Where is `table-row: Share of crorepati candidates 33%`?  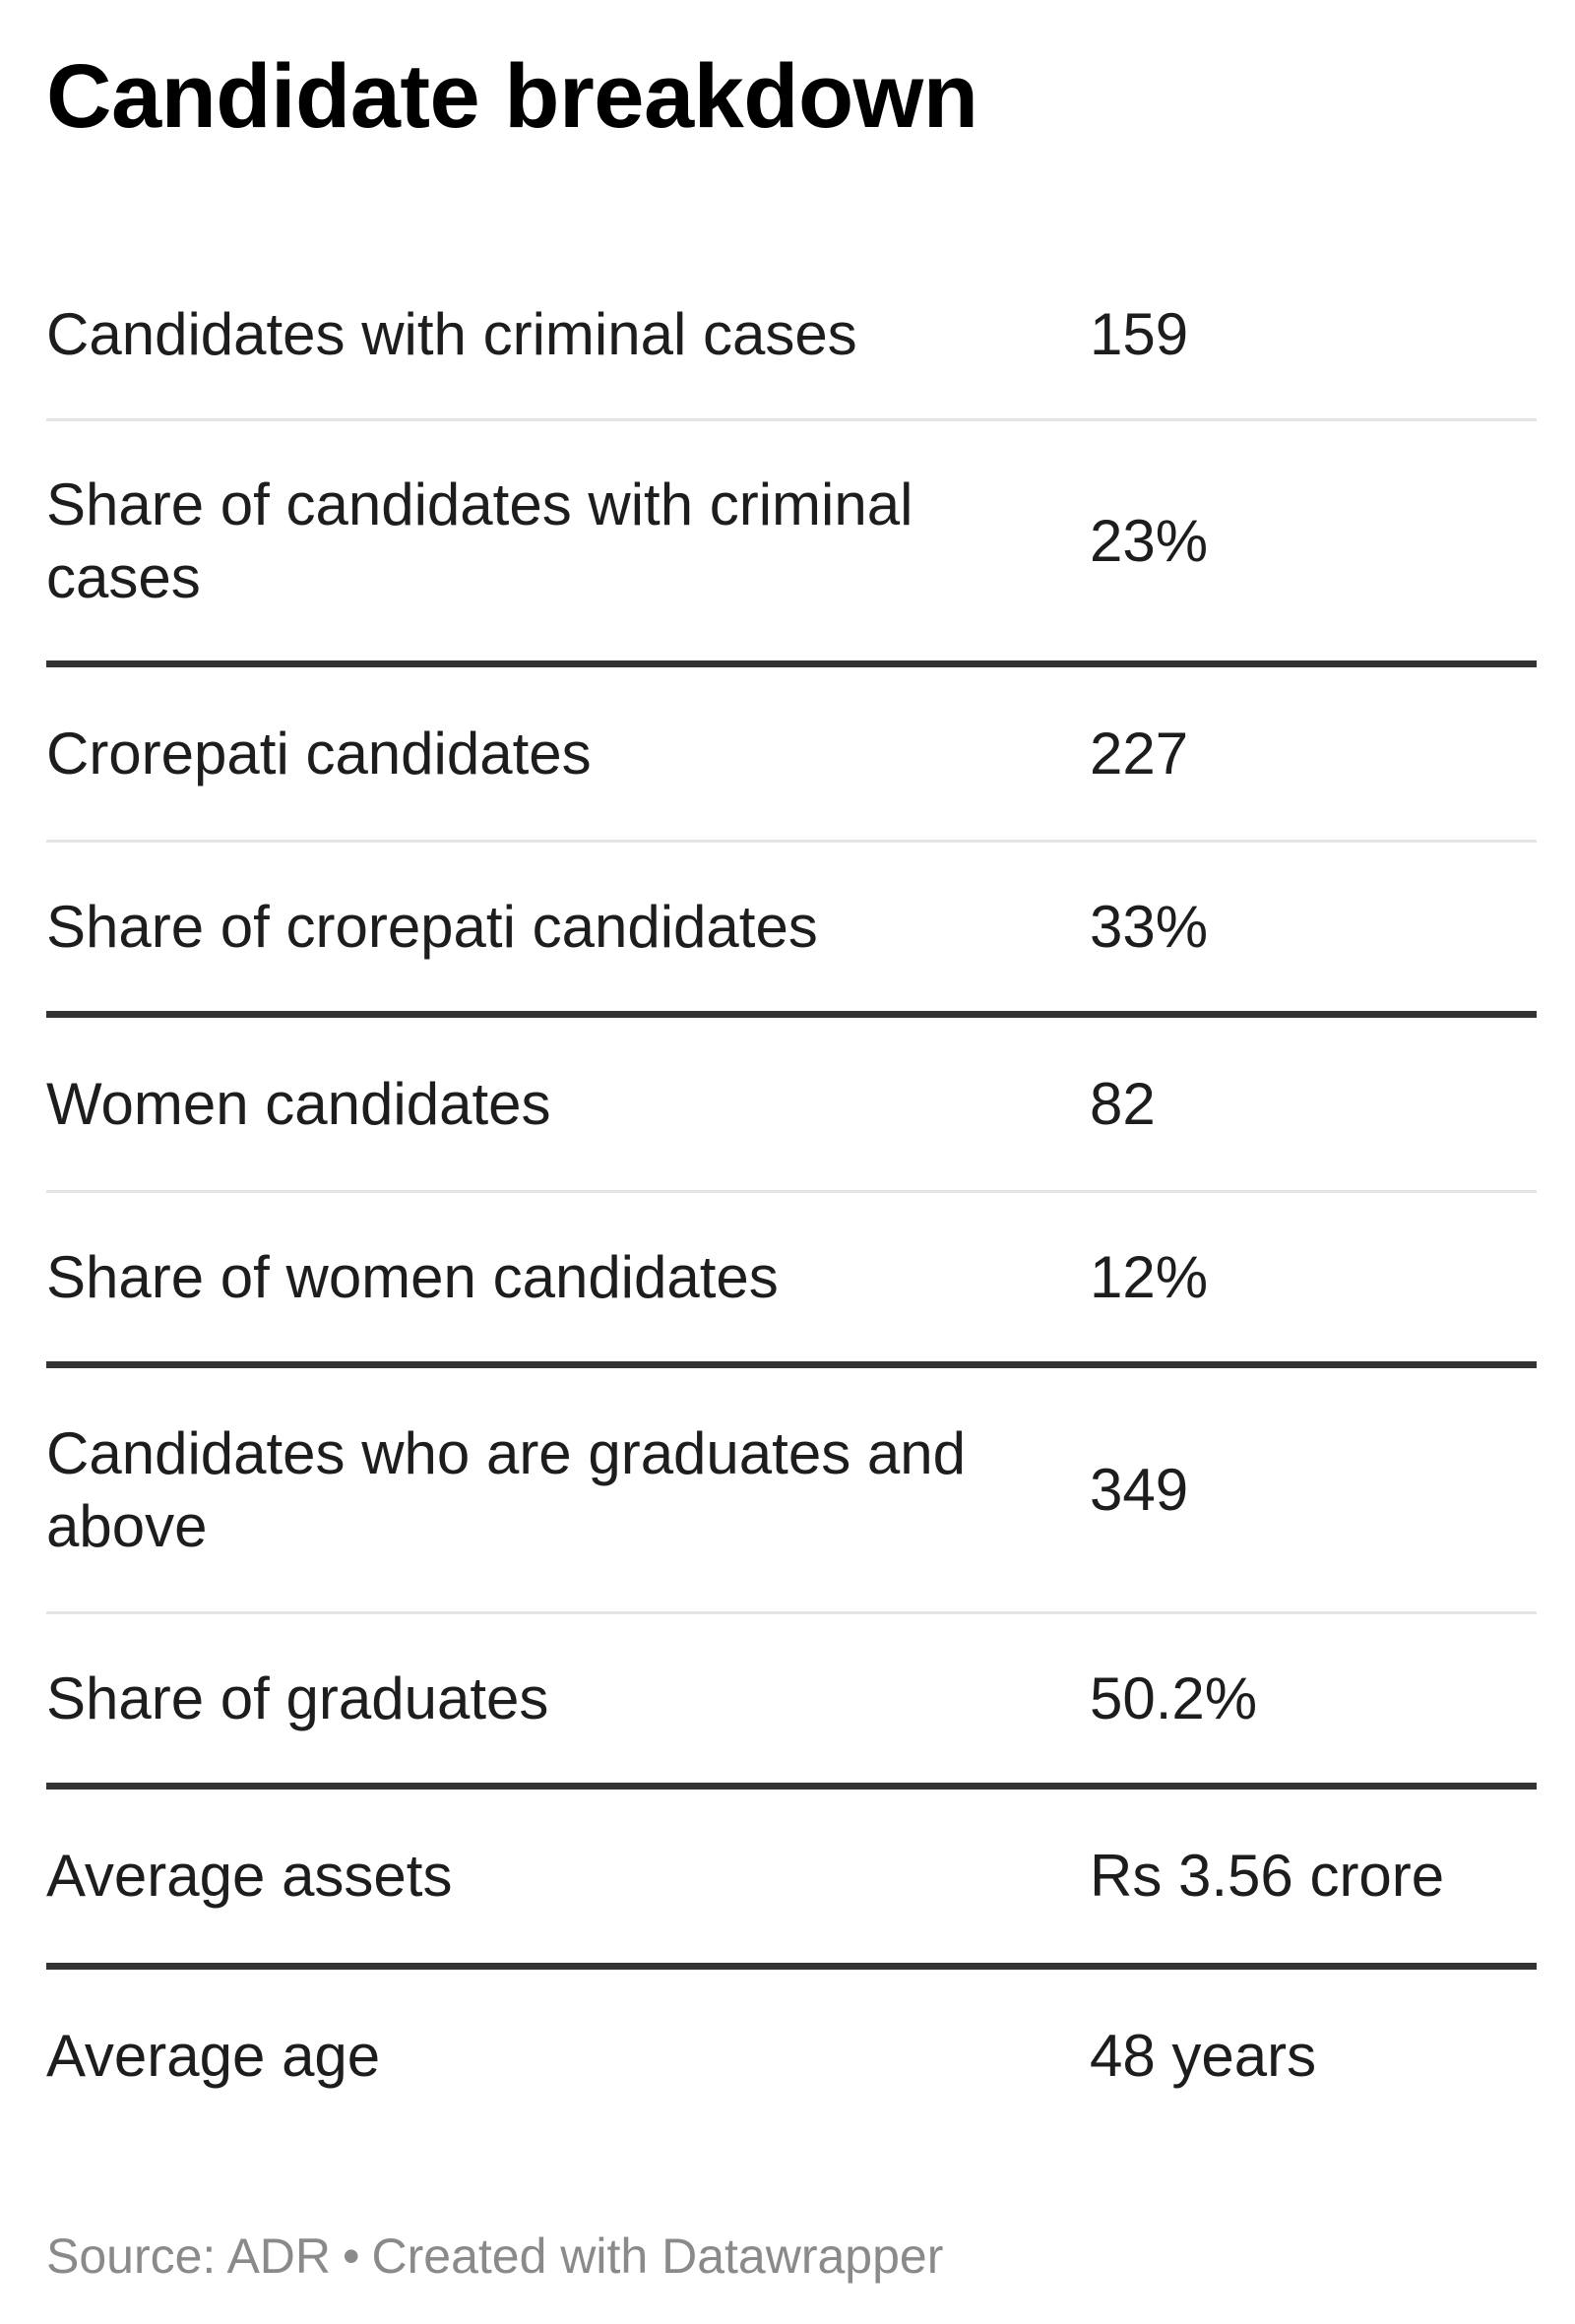
table-row: Share of crorepati candidates 33% is located at coordinates (791, 930).